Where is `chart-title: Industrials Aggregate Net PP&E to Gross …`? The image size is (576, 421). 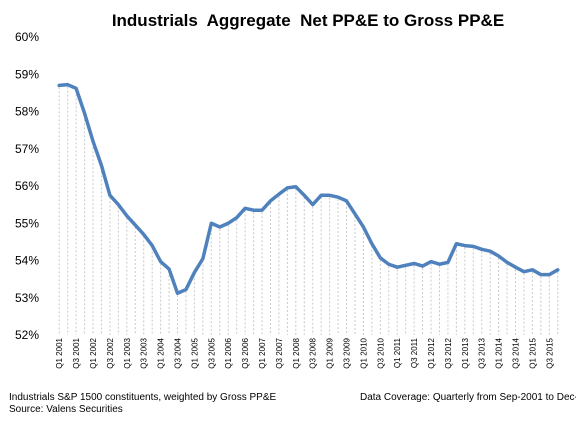
chart-title: Industrials Aggregate Net PP&E to Gross … is located at coordinates (308, 20).